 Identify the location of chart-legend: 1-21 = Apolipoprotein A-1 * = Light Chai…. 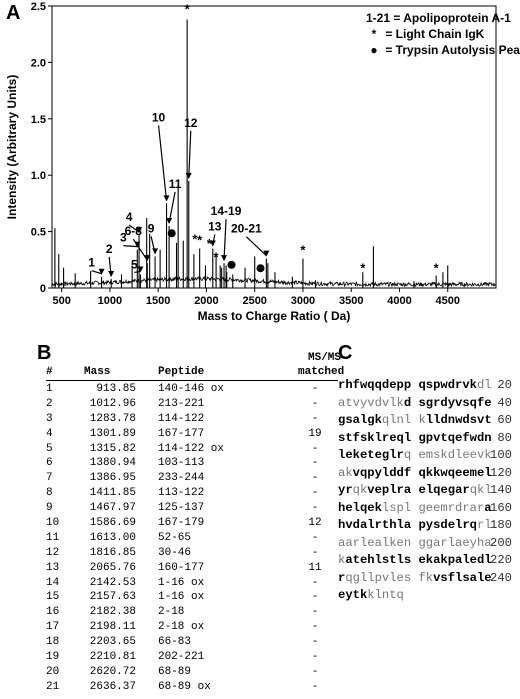
(443, 34).